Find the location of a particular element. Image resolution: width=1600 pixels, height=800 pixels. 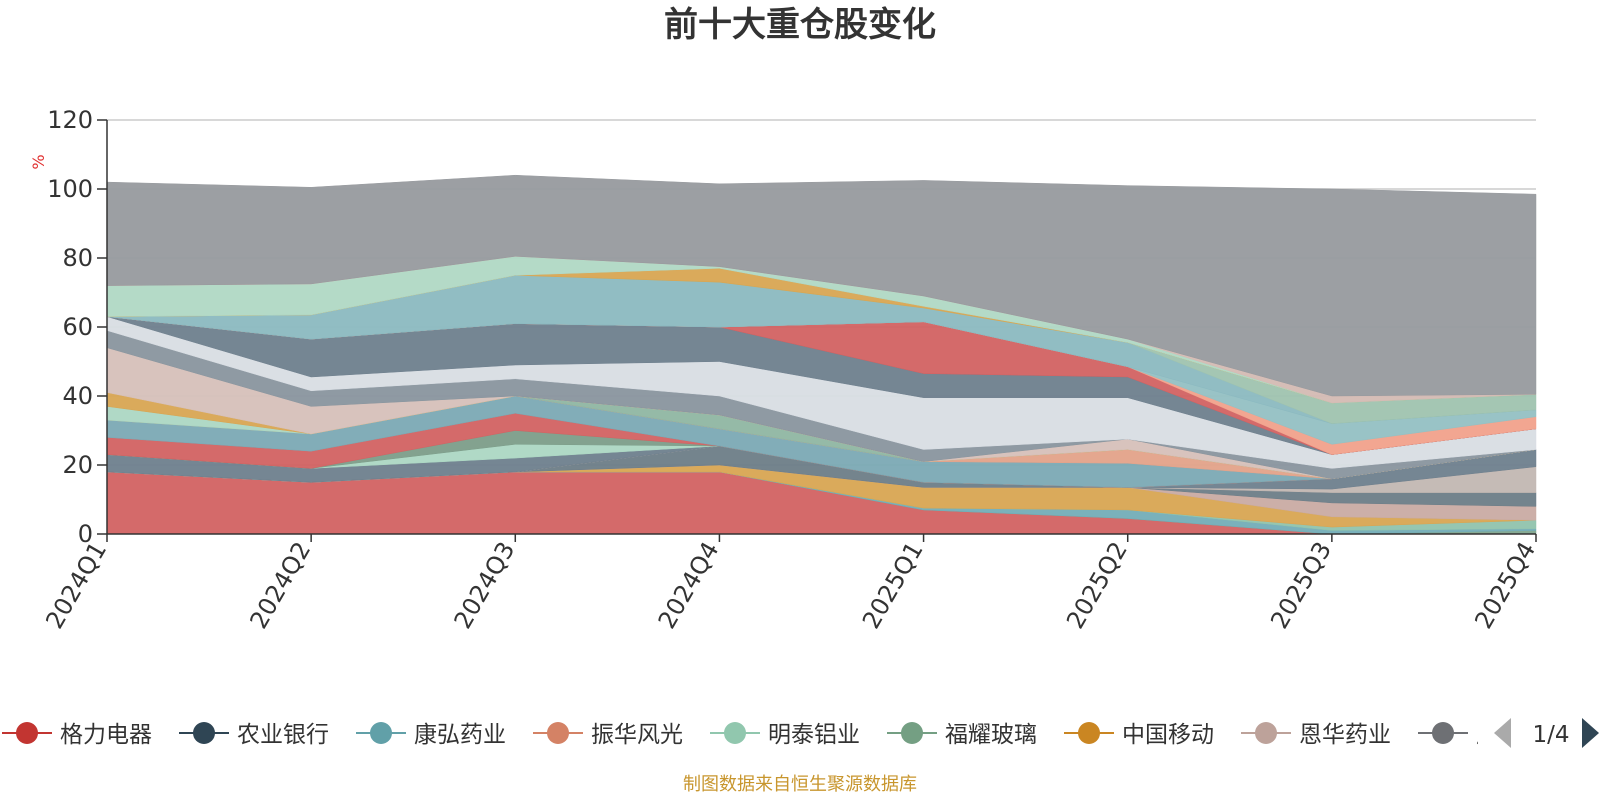

x-tick-label: 2025Q3 is located at coordinates (1301, 585).